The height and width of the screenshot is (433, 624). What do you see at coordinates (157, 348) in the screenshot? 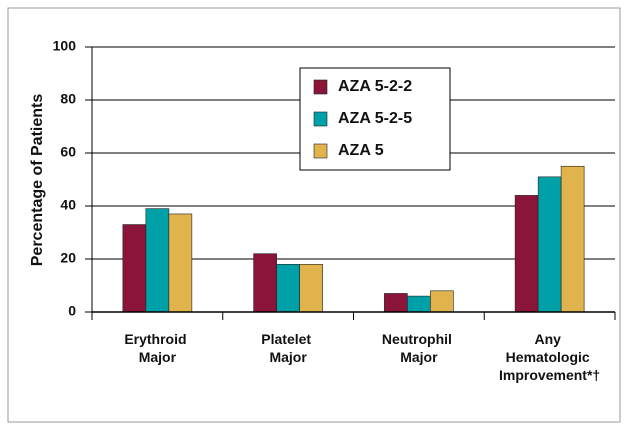
I see `x-tick-label: Erythroid Major` at bounding box center [157, 348].